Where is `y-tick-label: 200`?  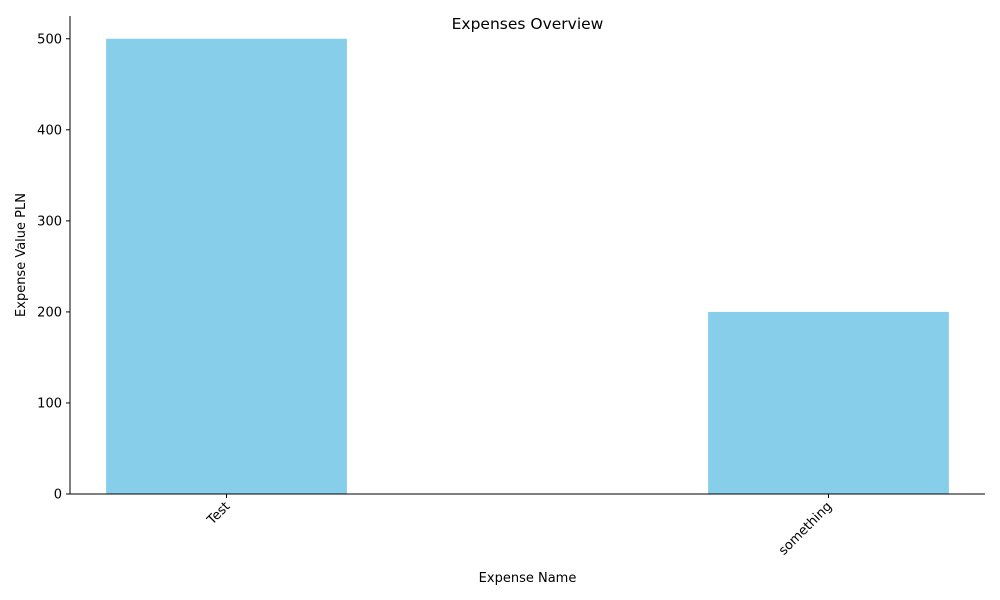
y-tick-label: 200 is located at coordinates (49, 312).